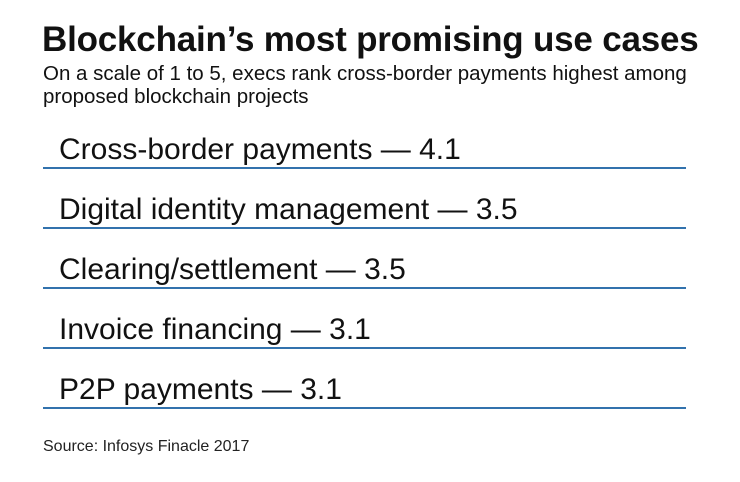 The width and height of the screenshot is (740, 482). I want to click on ranking-row: Clearing/settlement — 3.5, so click(364, 278).